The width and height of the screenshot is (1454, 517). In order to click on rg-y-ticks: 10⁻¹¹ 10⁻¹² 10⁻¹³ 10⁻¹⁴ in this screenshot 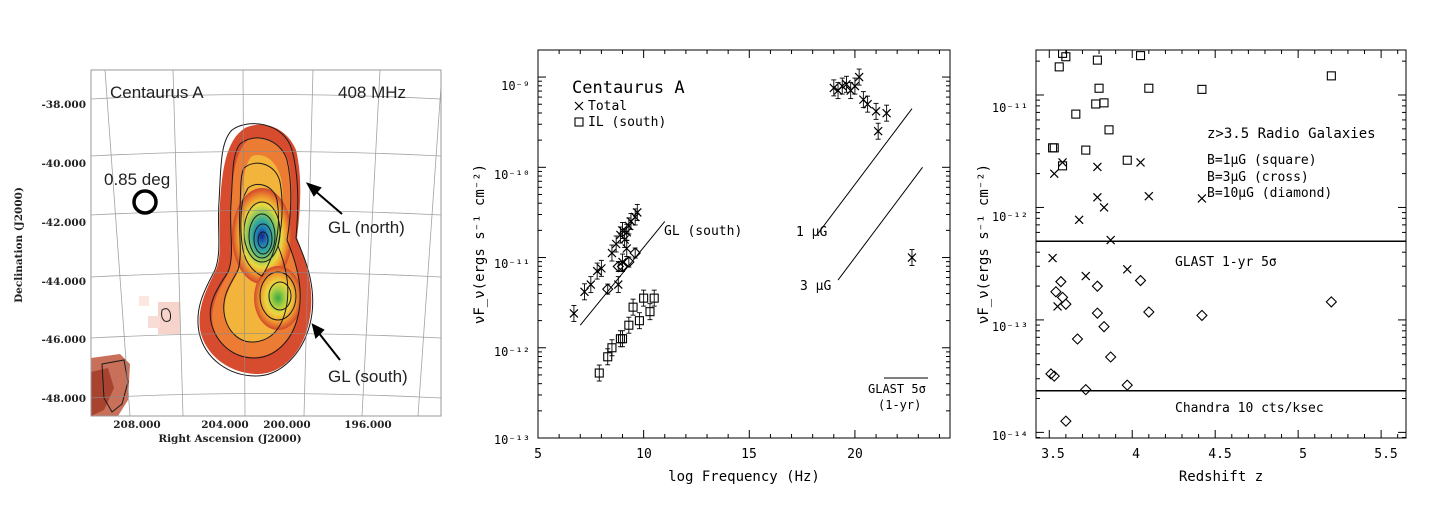, I will do `click(1010, 272)`.